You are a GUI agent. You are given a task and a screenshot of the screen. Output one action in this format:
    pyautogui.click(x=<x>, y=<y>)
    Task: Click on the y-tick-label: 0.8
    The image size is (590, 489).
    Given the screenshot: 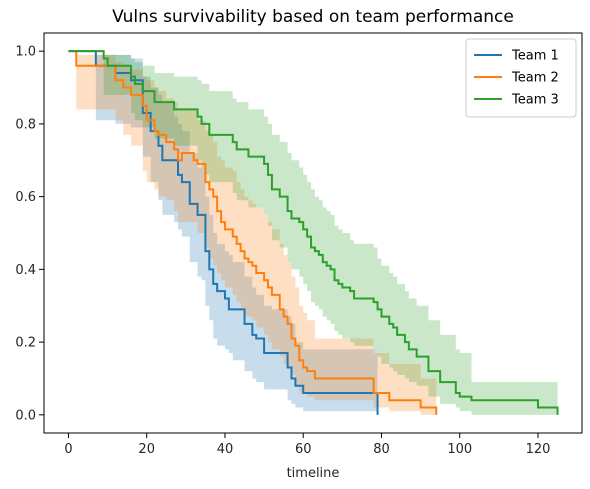 What is the action you would take?
    pyautogui.click(x=25, y=124)
    